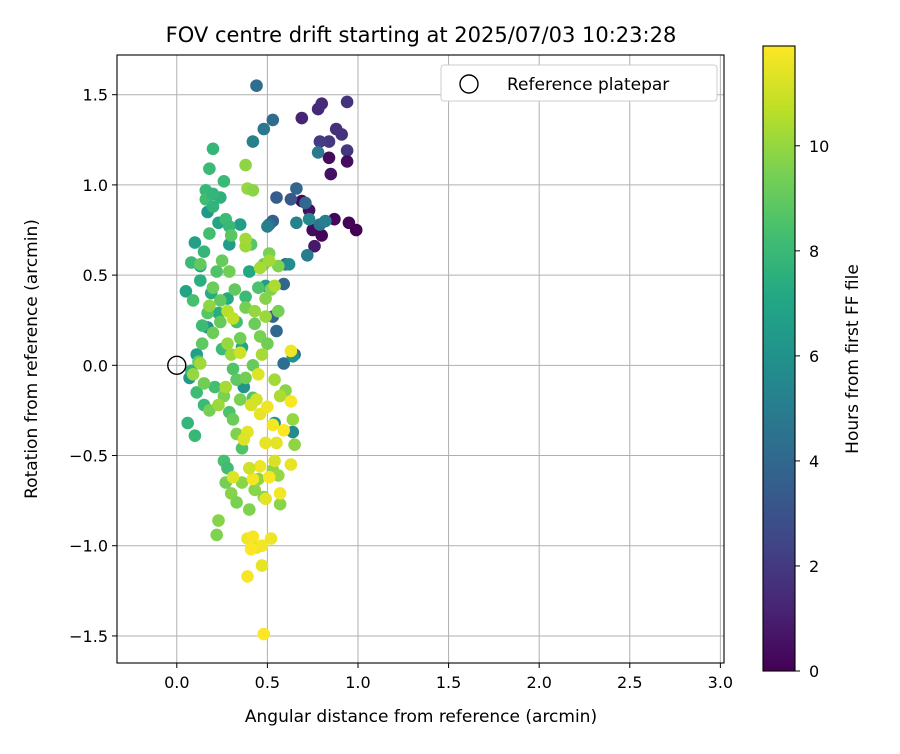 This screenshot has height=754, width=900. I want to click on x-axis-label: Angular distance from reference (arcmin), so click(421, 717).